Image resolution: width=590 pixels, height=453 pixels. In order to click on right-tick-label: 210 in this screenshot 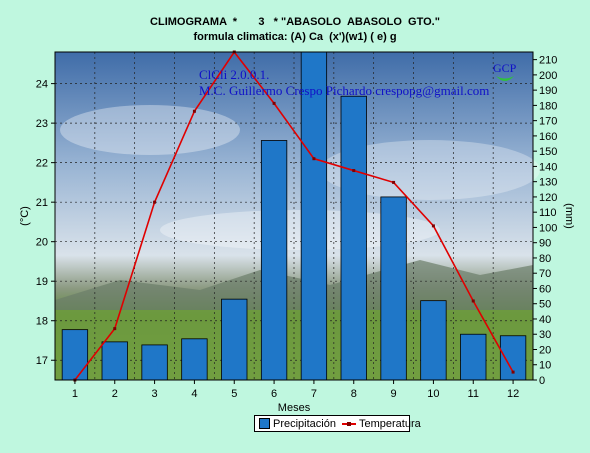, I will do `click(548, 61)`.